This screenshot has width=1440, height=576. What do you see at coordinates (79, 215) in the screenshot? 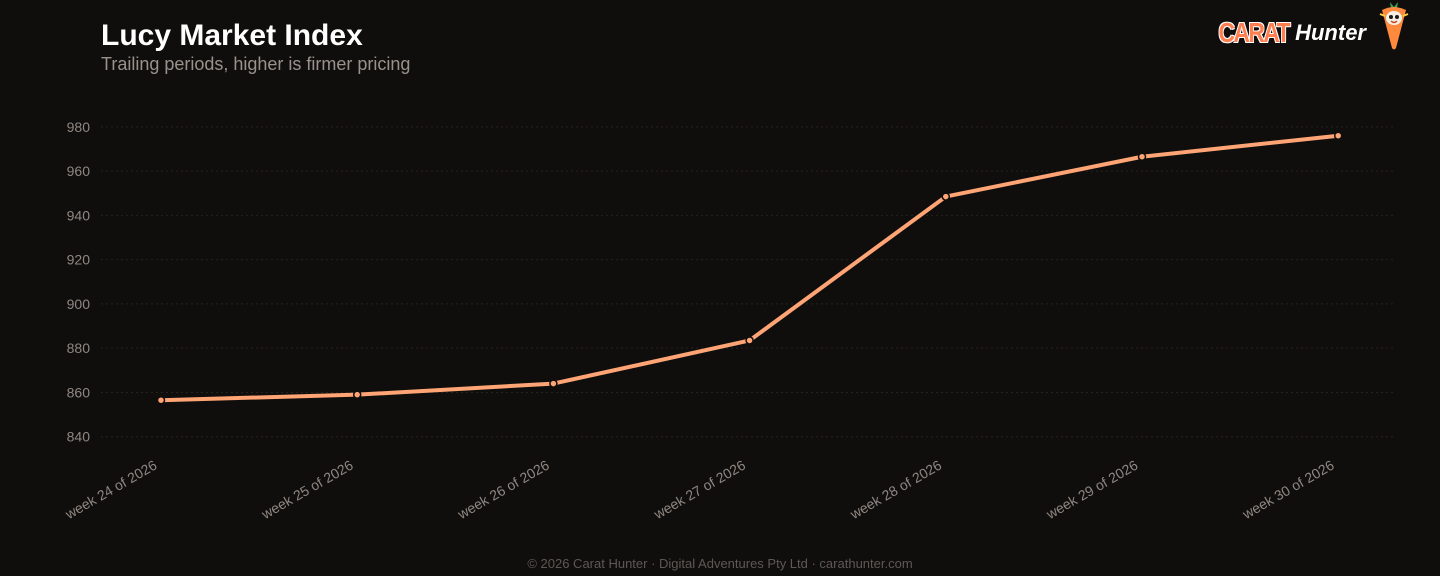
I see `y-tick-label: 940` at bounding box center [79, 215].